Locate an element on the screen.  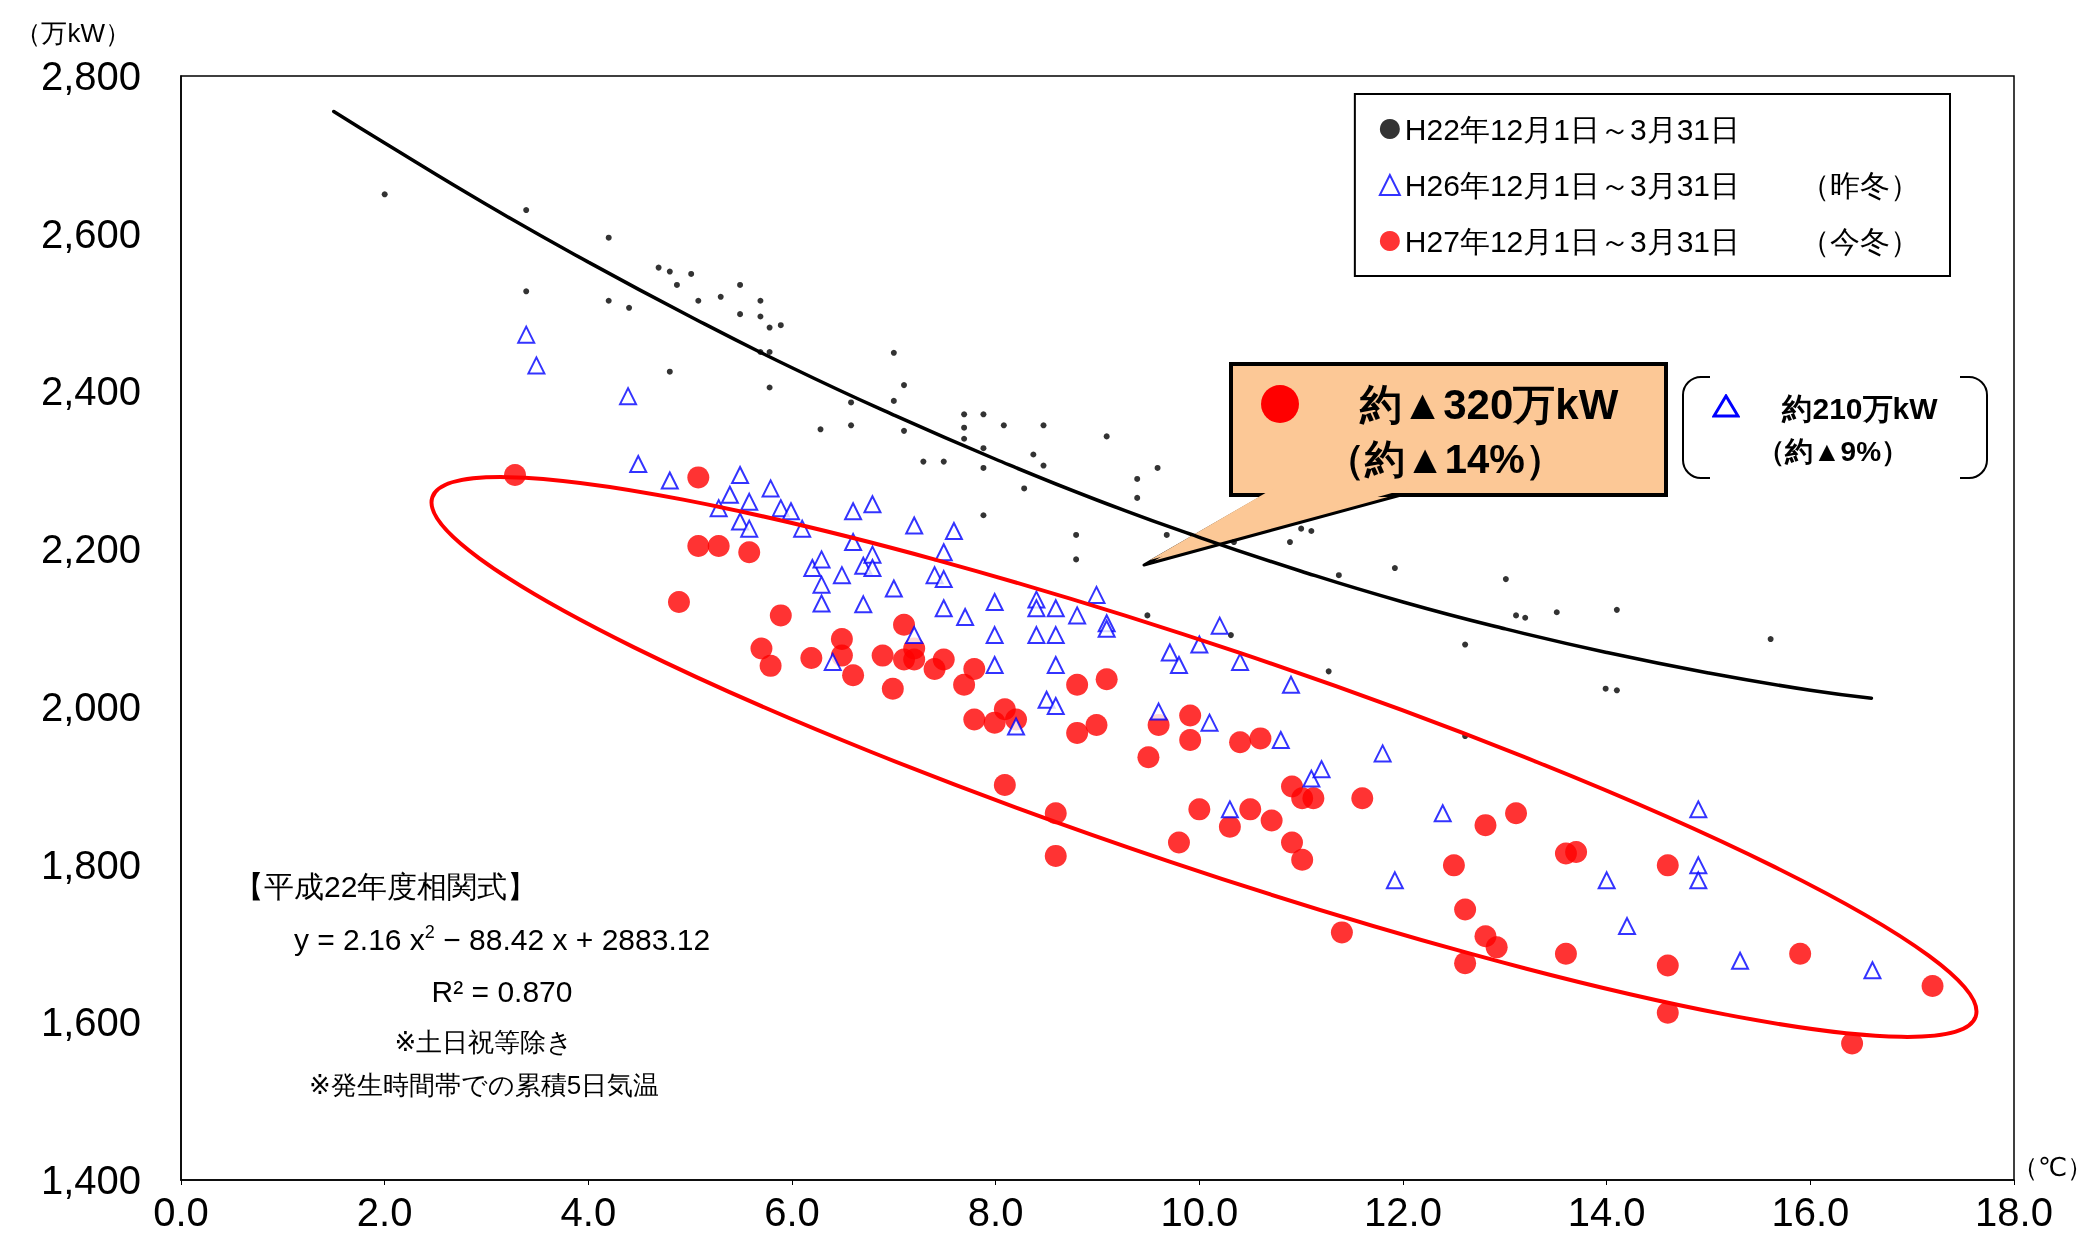
y-tick-label: 1,400 is located at coordinates (90, 1180).